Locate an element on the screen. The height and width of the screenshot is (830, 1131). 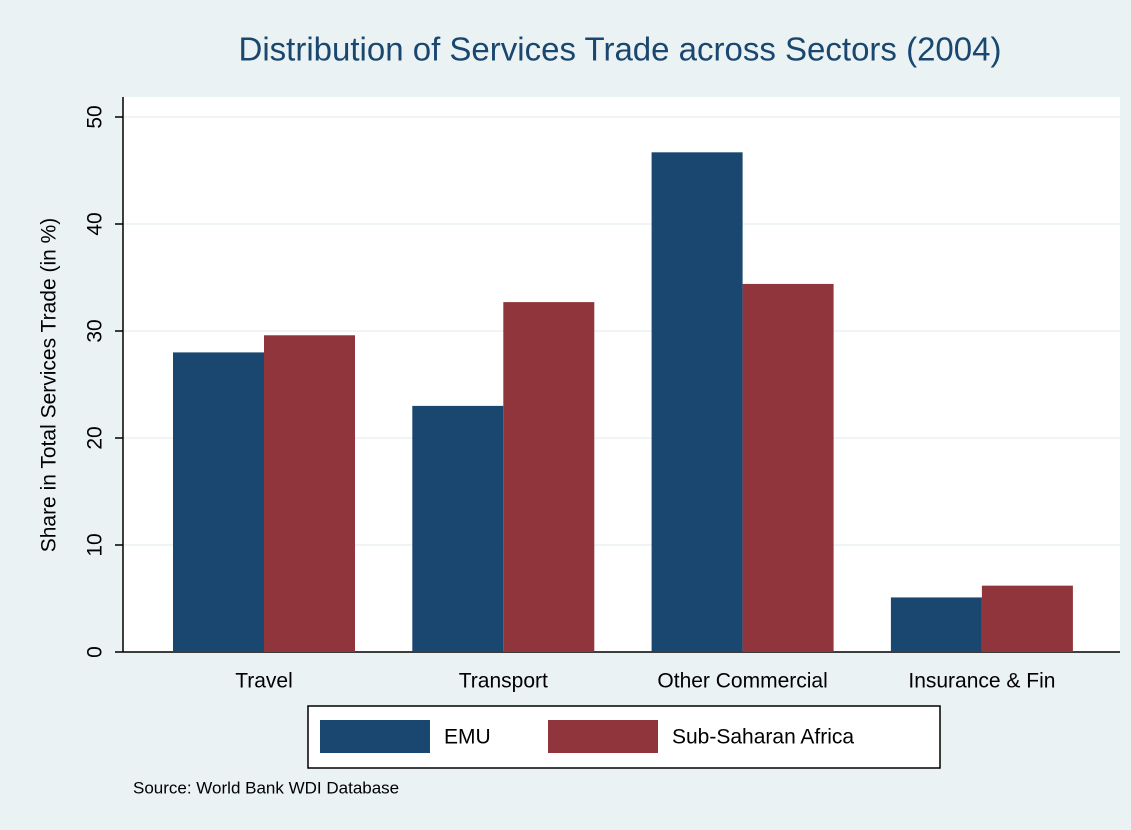
x-tick-label: Insurance & Fin is located at coordinates (981, 681).